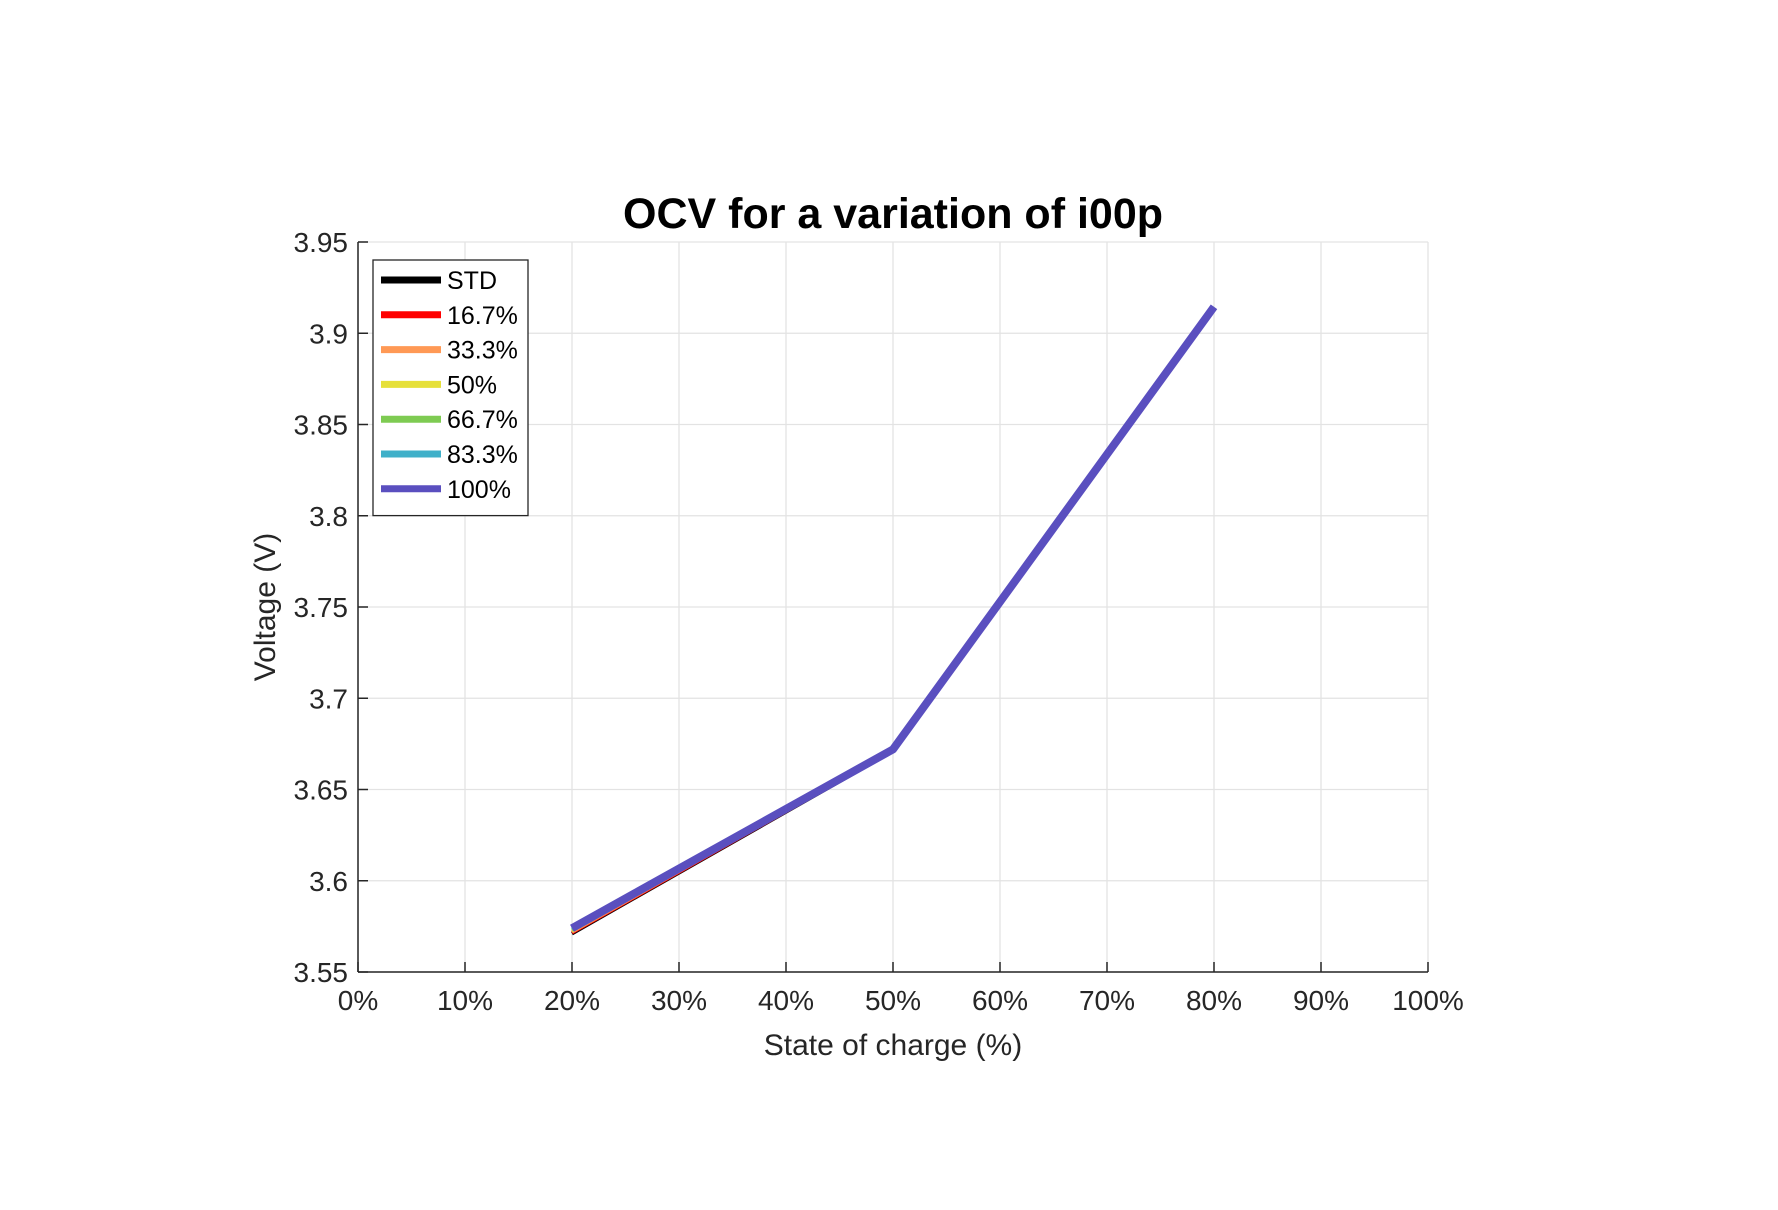 This screenshot has width=1778, height=1210. I want to click on x-tick-label: 100%, so click(1428, 1000).